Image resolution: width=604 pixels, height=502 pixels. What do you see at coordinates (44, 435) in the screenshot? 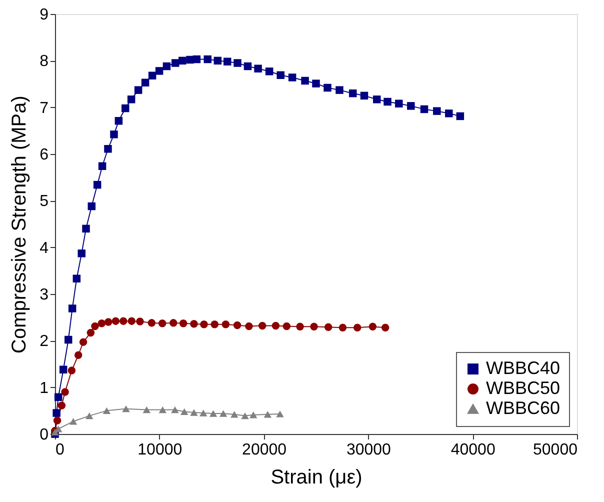
I see `y-tick-label: 0` at bounding box center [44, 435].